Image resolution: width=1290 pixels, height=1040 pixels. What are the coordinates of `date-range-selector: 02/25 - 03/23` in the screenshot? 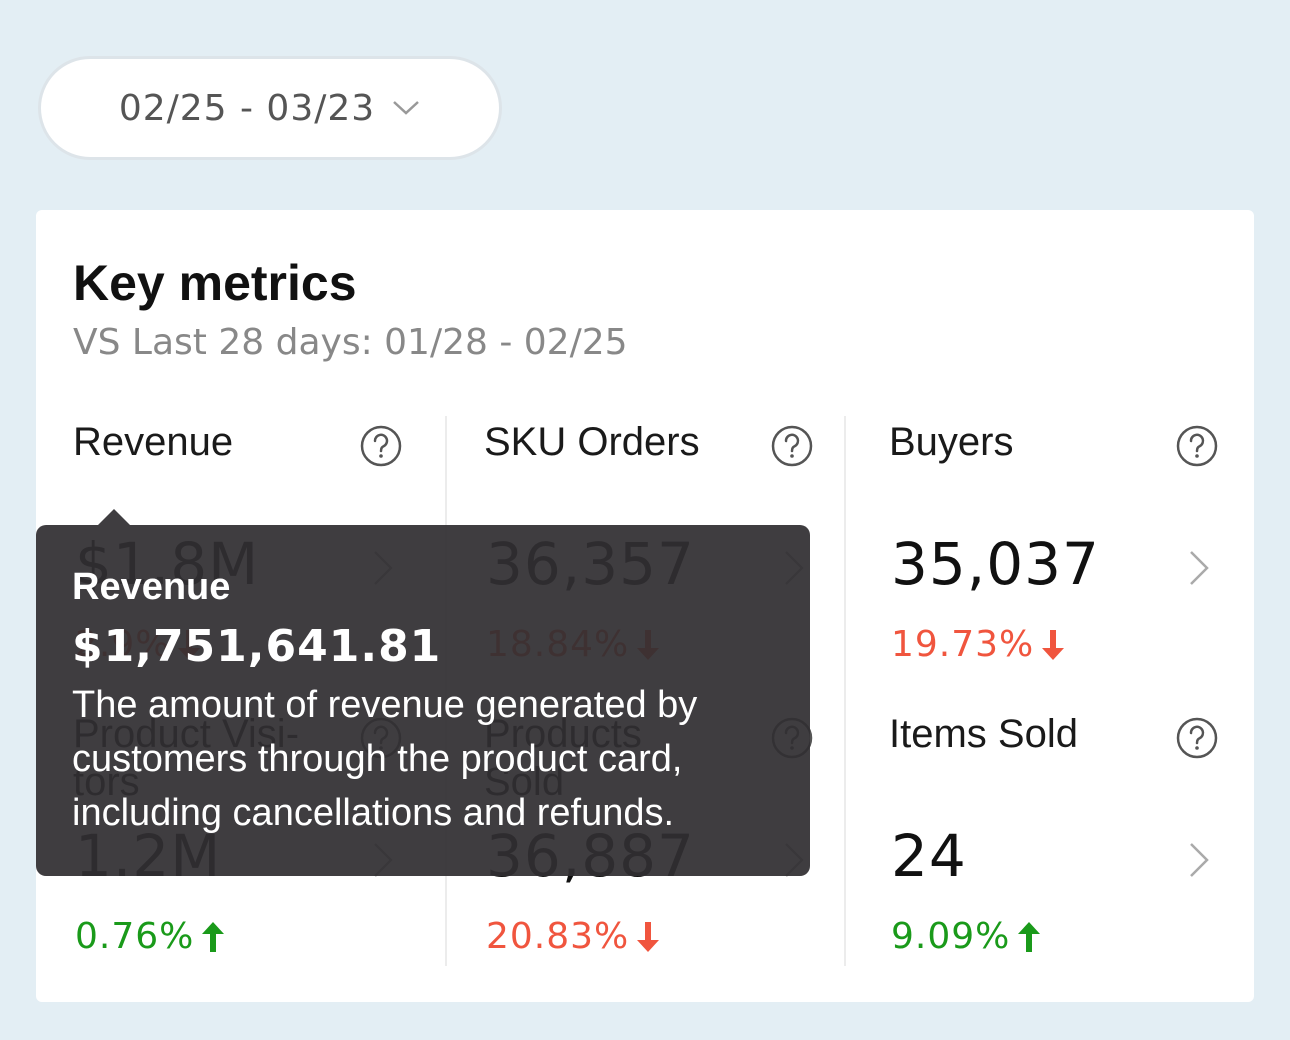 It's located at (270, 108).